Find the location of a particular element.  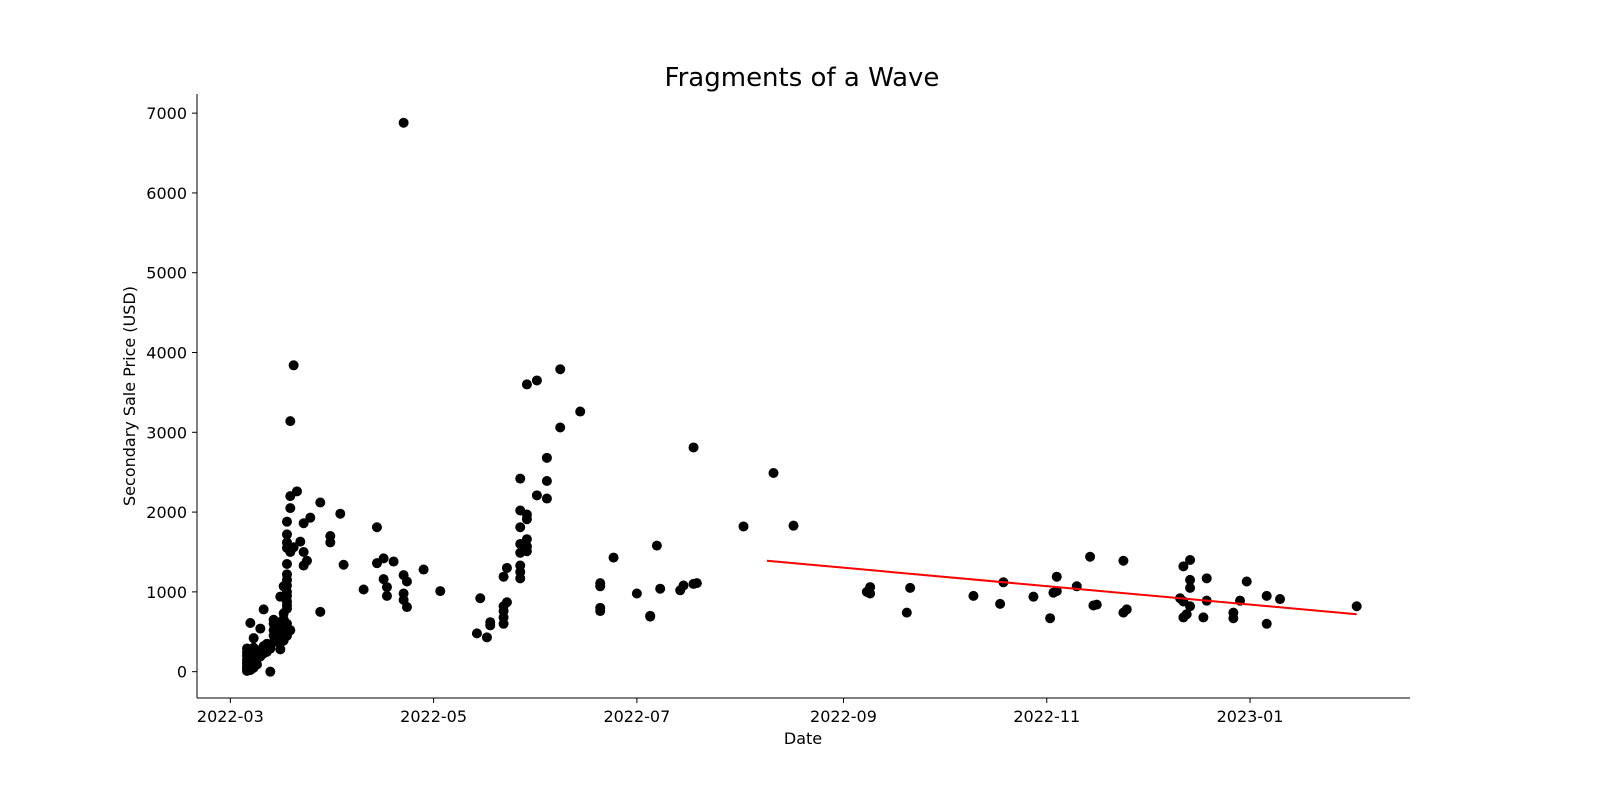

x-tick-label: 2022-09 is located at coordinates (843, 716).